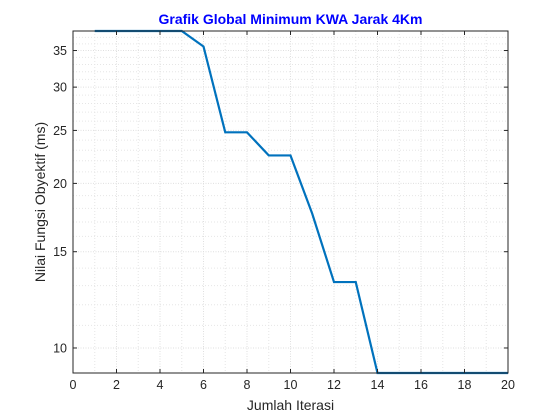  I want to click on y-tick-label: 20, so click(60, 184).